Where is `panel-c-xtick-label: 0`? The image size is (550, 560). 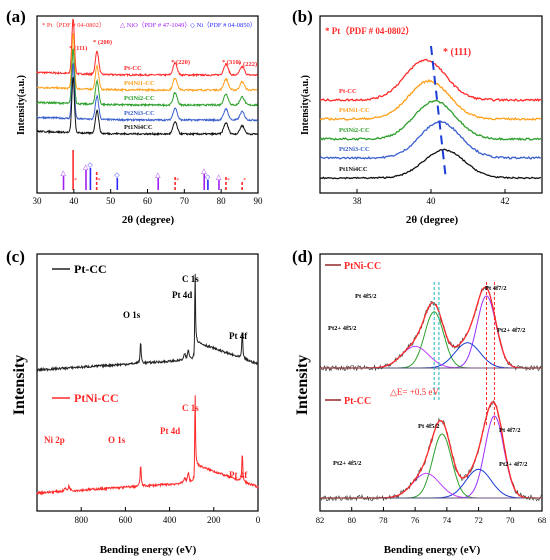
panel-c-xtick-label: 0 is located at coordinates (258, 520).